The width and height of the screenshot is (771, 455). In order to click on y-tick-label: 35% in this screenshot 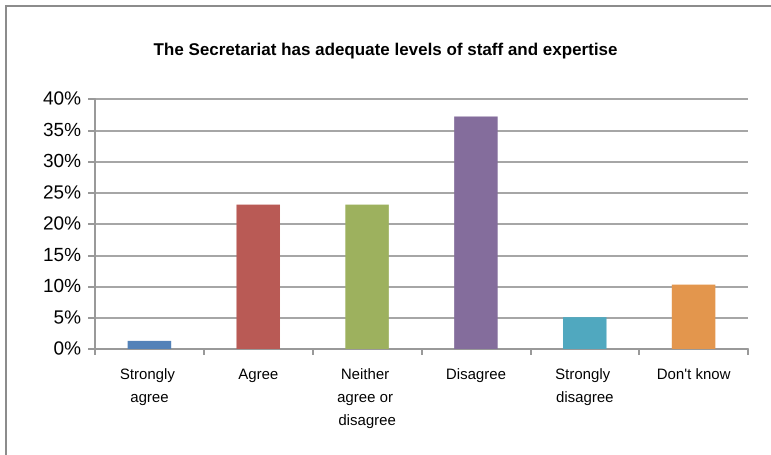, I will do `click(62, 130)`.